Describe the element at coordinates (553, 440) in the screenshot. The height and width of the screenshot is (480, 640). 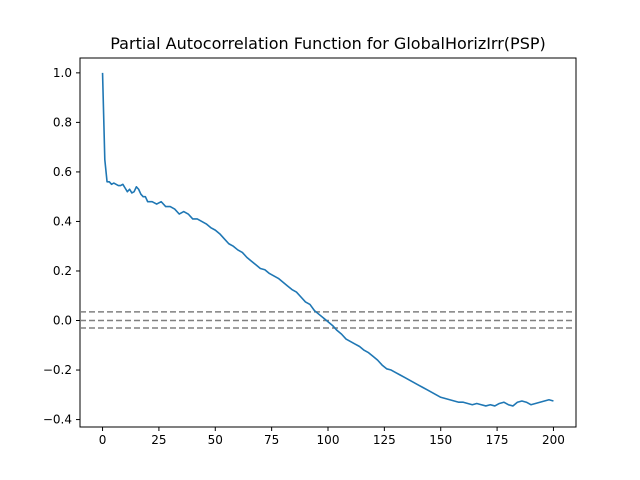
I see `x-tick-label: 200` at that location.